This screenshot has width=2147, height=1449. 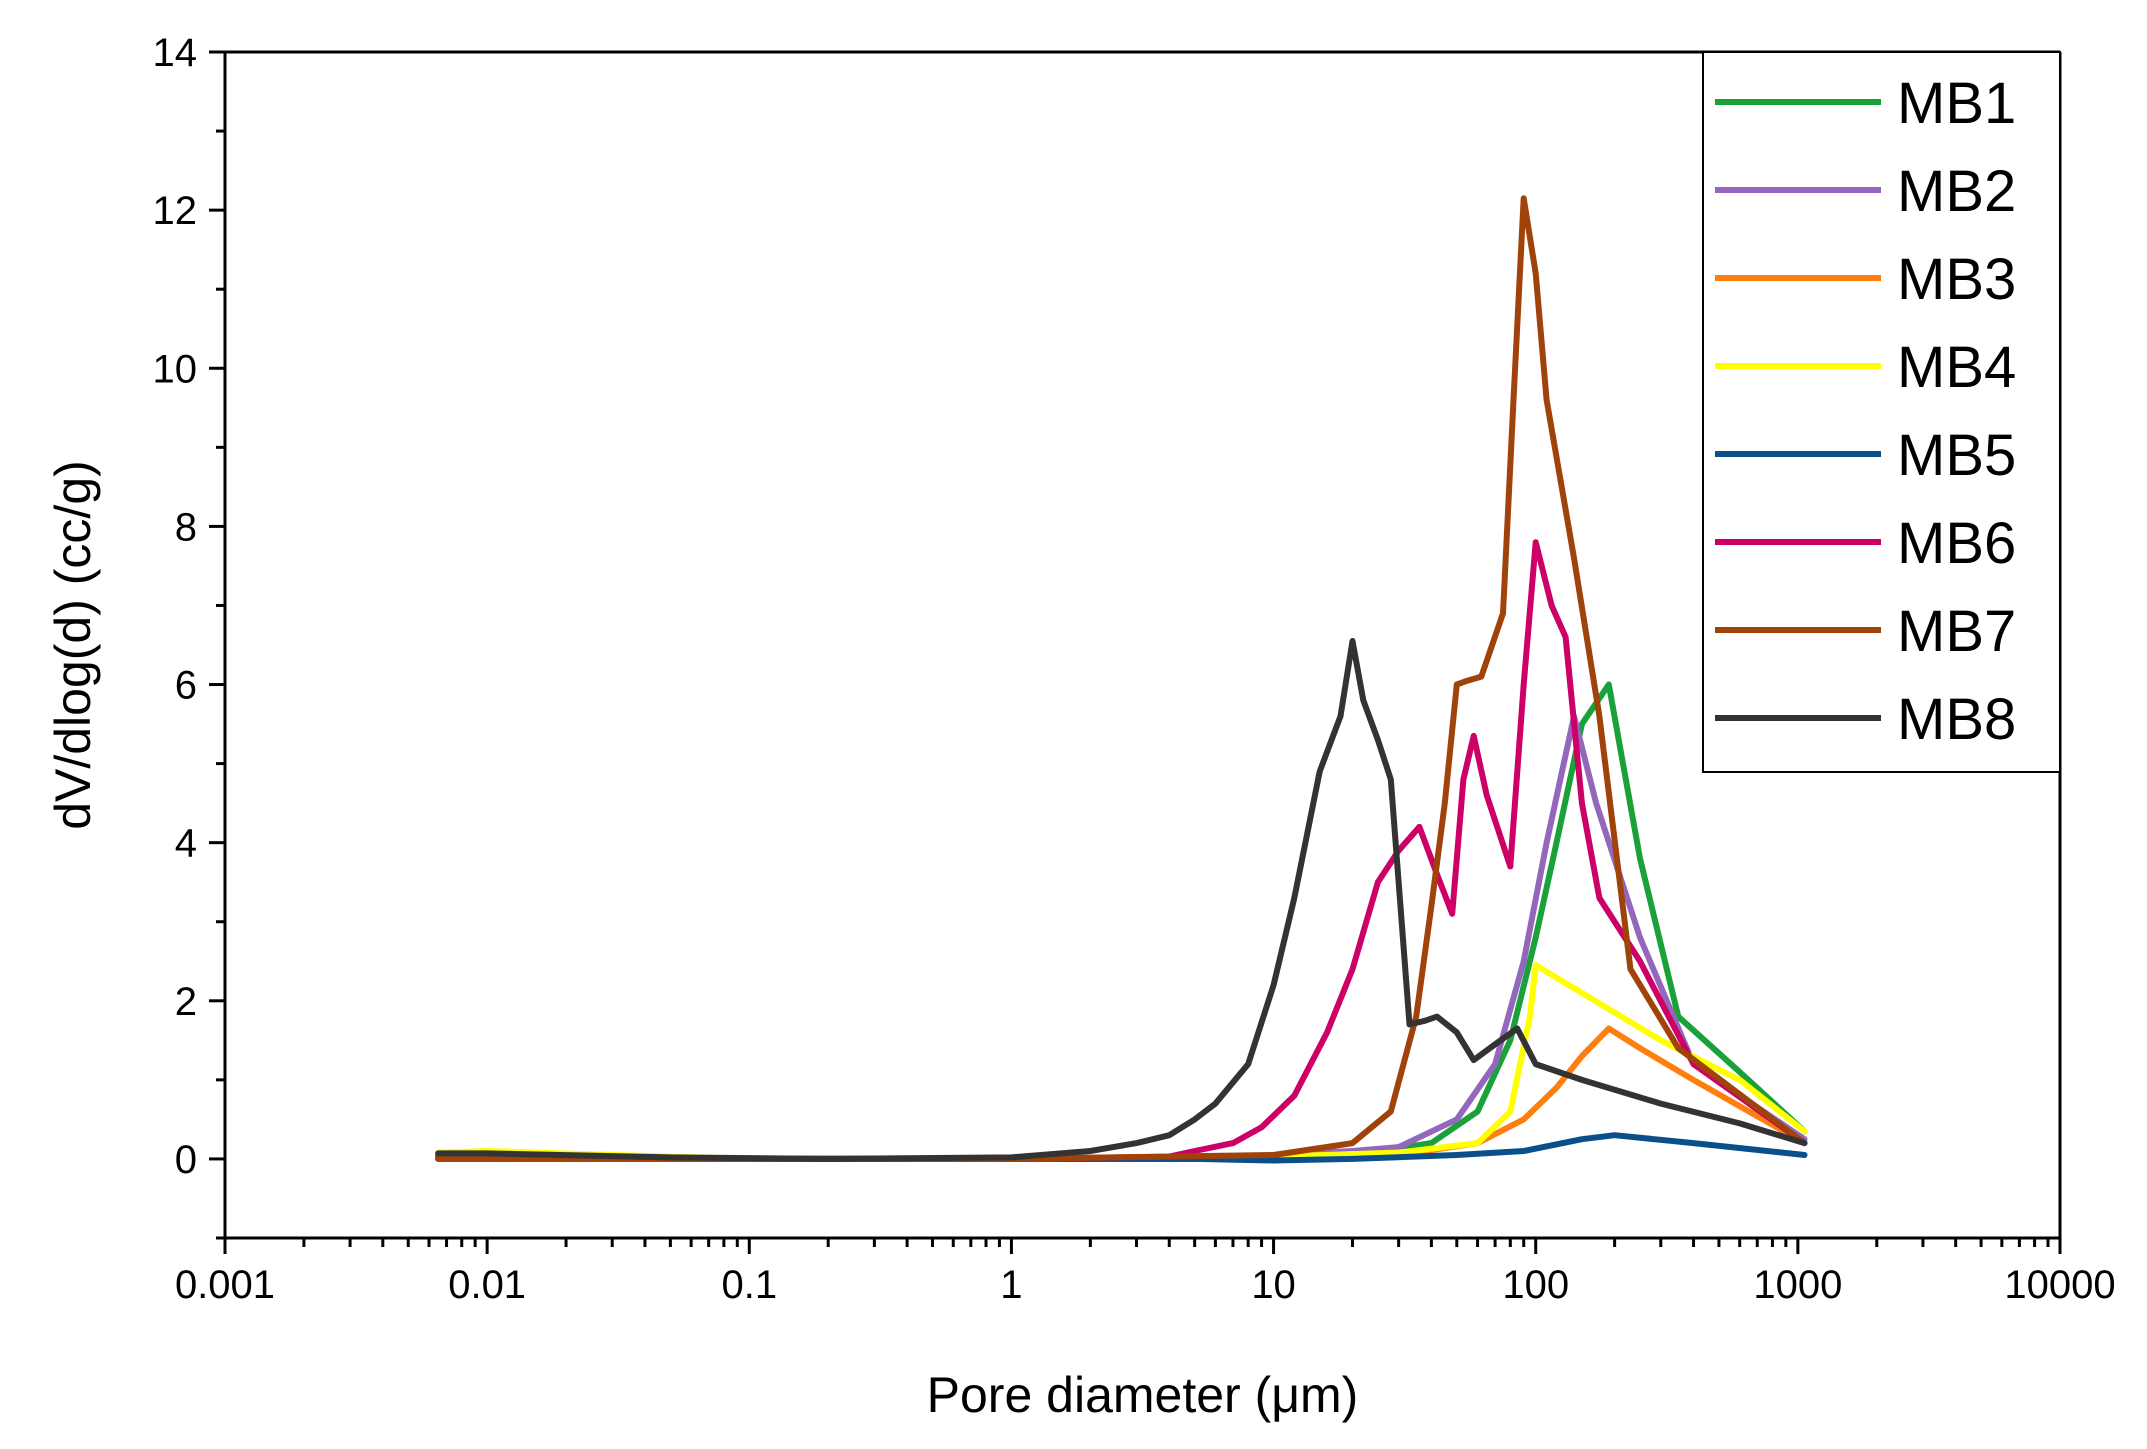 I want to click on y-axis-ticks: 0 2 4 6 8 10 12 14, so click(x=189, y=635).